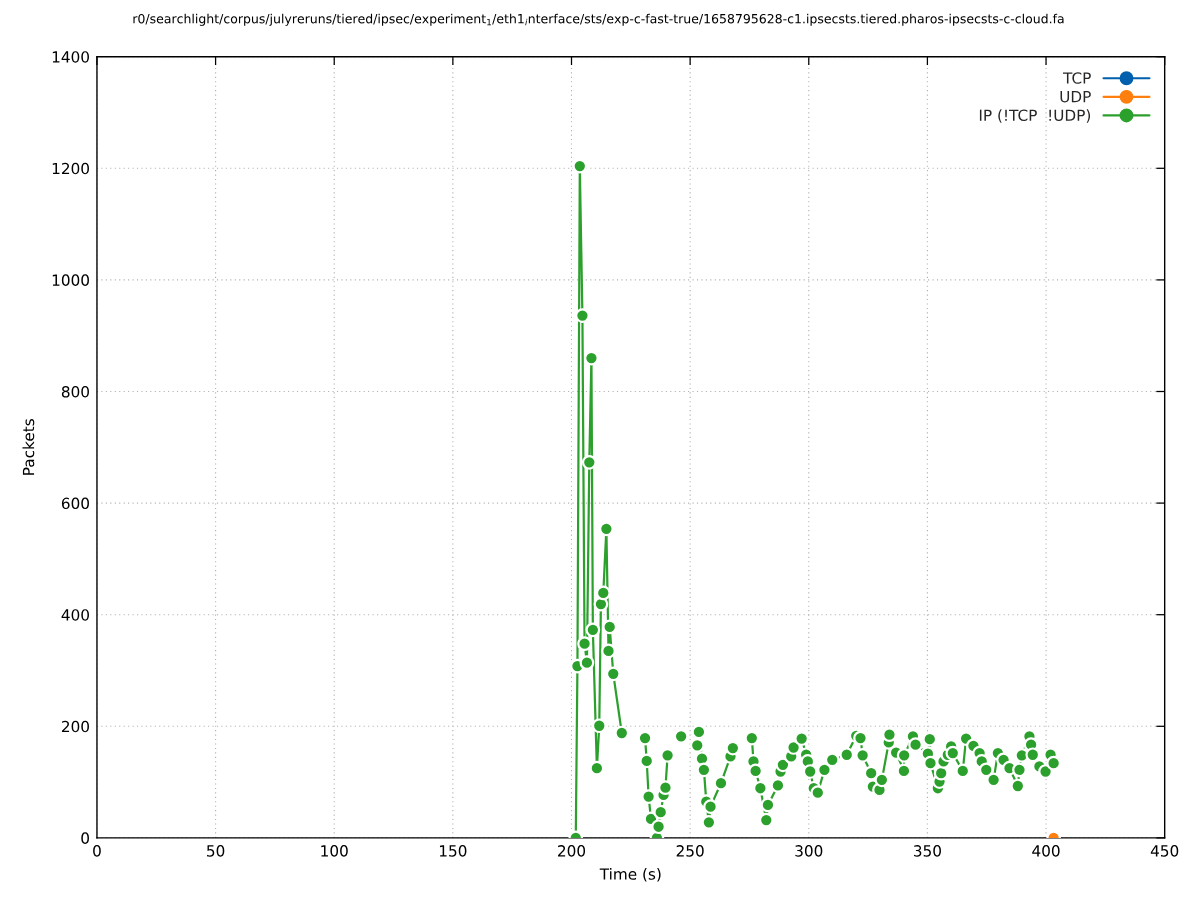  I want to click on y-axis-title: Packets, so click(28, 447).